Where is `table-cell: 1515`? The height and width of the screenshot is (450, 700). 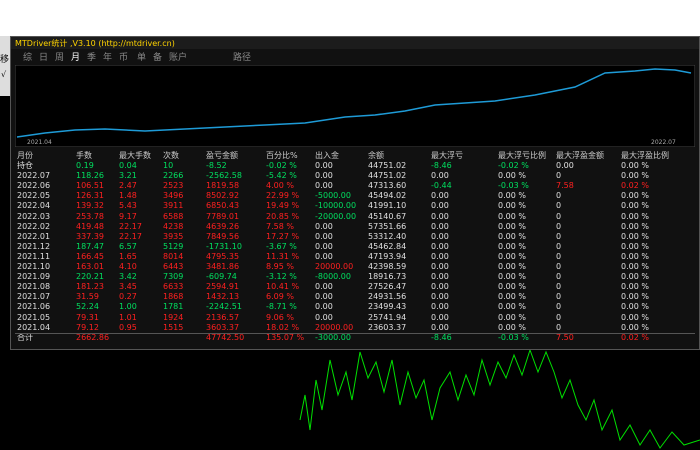 table-cell: 1515 is located at coordinates (173, 327).